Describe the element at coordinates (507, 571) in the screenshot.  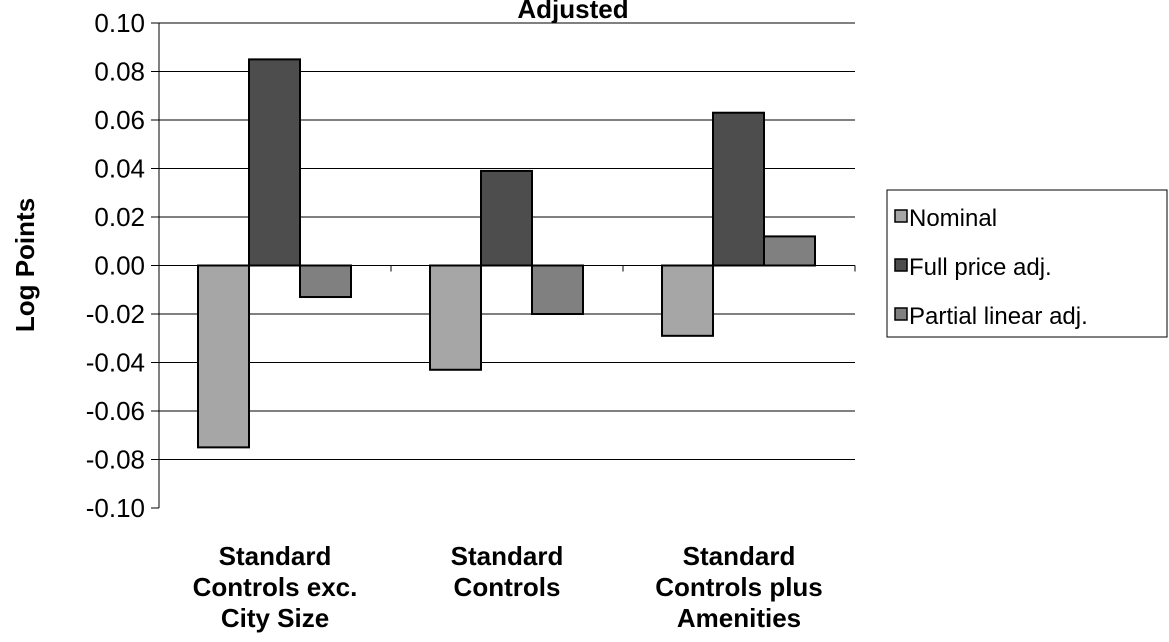
I see `category-label: Standard Controls` at that location.